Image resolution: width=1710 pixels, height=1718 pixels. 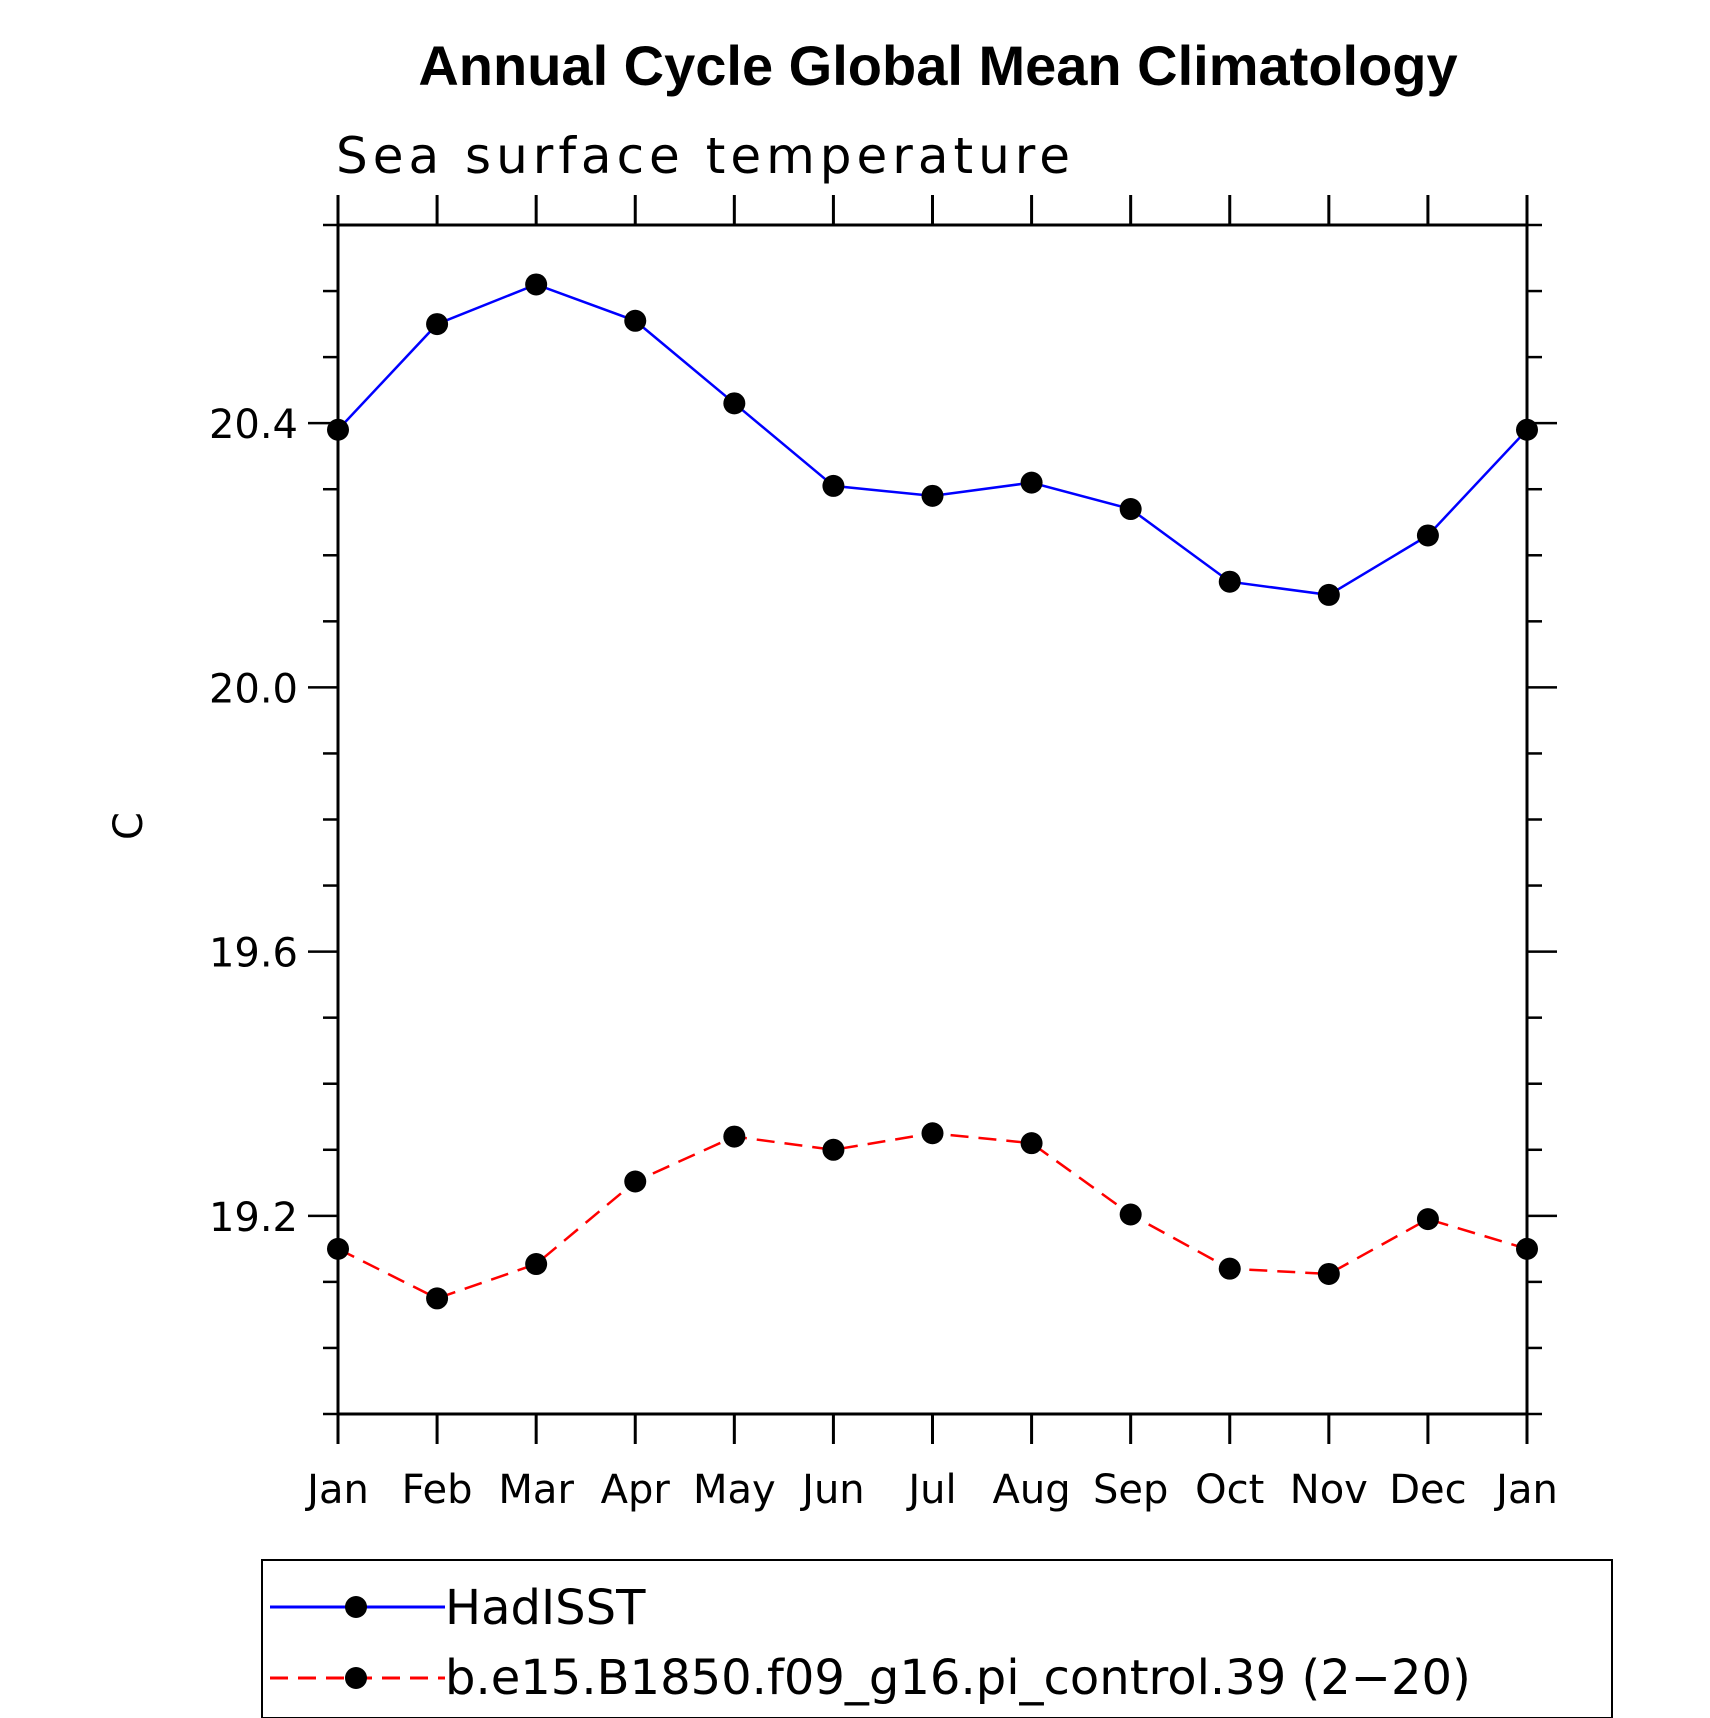 What do you see at coordinates (705, 156) in the screenshot?
I see `chart-subtitle: Sea surface temperature` at bounding box center [705, 156].